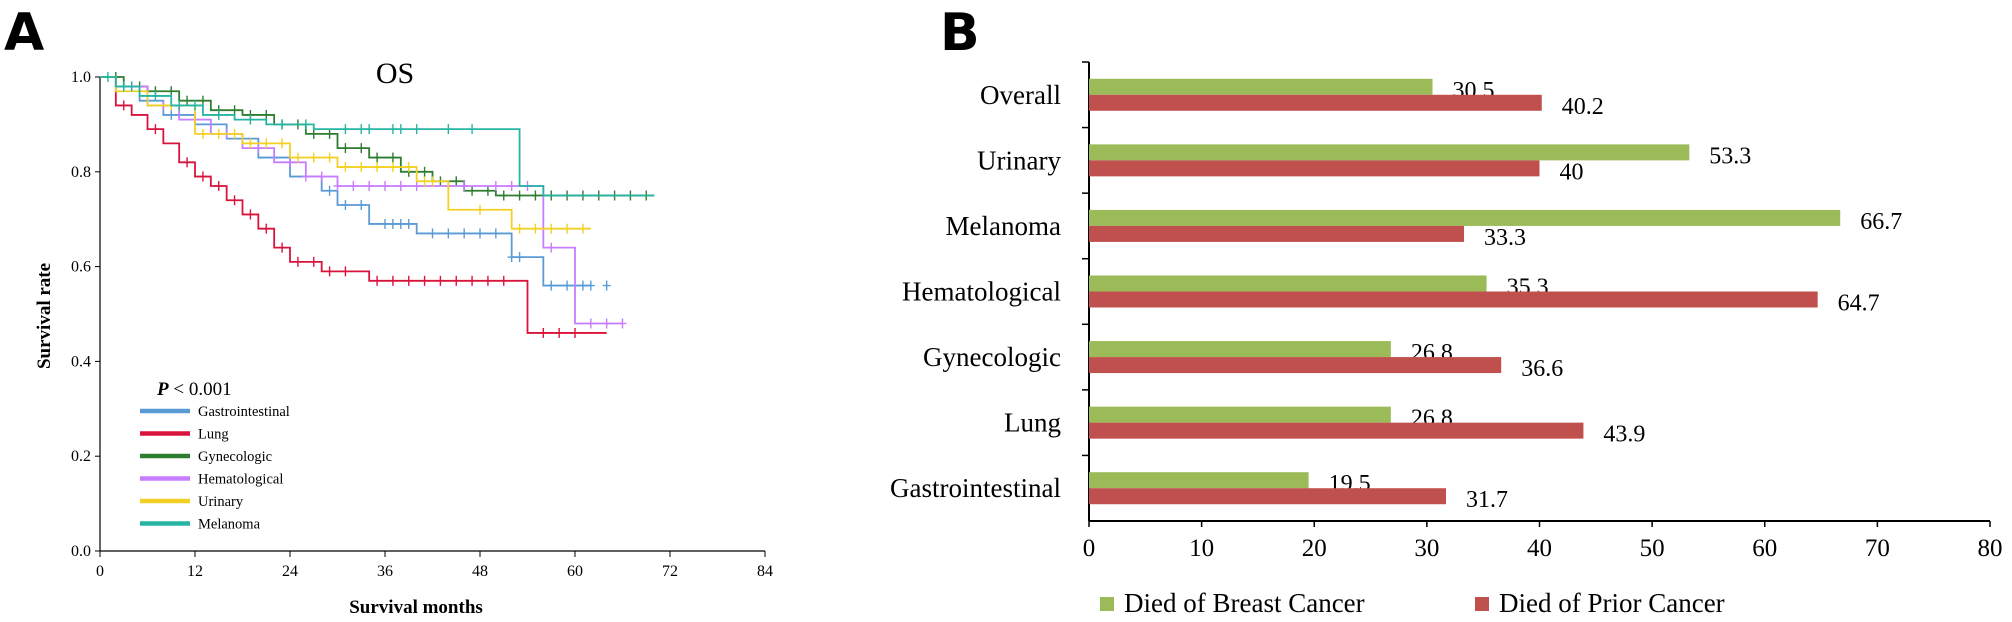 Image resolution: width=2012 pixels, height=622 pixels. I want to click on km-chart-title: OS, so click(395, 73).